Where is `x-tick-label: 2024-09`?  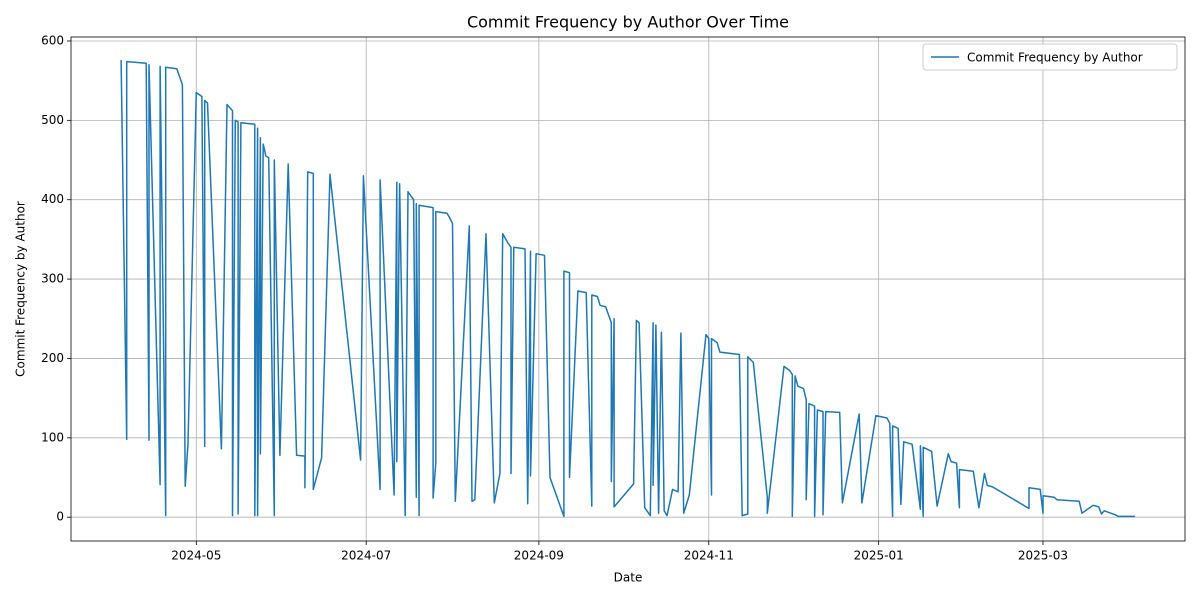
x-tick-label: 2024-09 is located at coordinates (539, 556).